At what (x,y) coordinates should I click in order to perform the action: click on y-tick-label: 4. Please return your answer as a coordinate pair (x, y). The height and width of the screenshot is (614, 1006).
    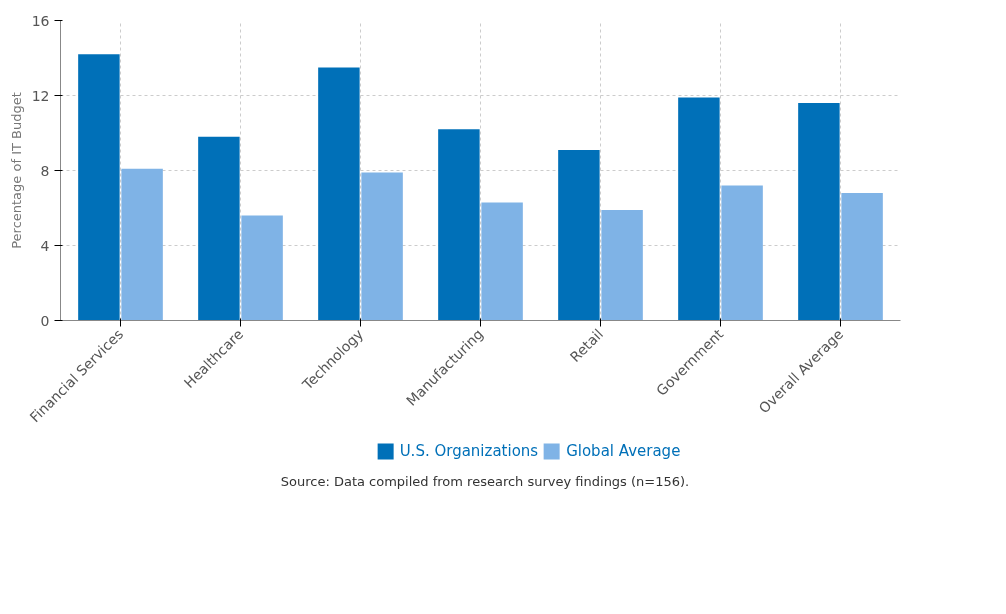
    Looking at the image, I should click on (45, 245).